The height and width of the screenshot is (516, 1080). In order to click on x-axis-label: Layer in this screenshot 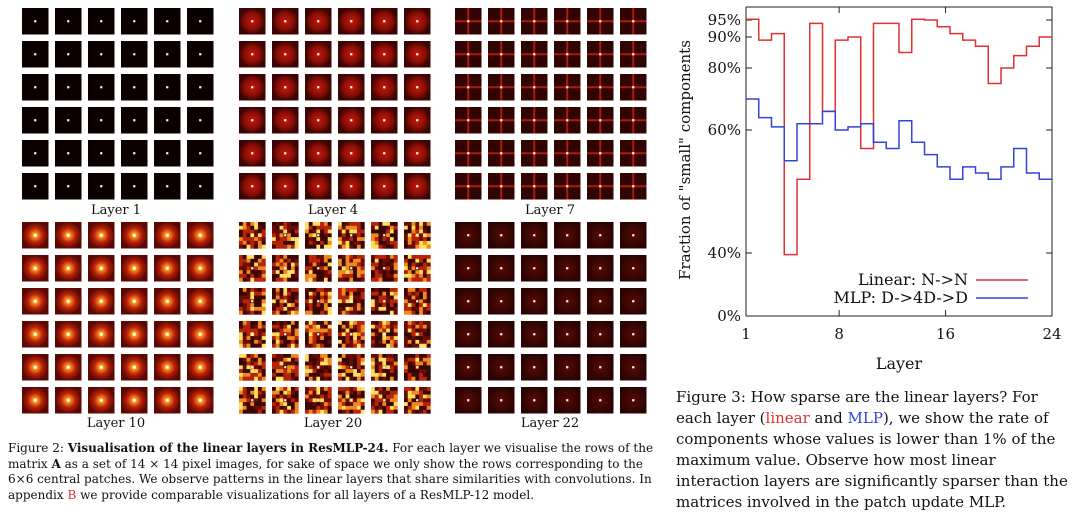, I will do `click(899, 363)`.